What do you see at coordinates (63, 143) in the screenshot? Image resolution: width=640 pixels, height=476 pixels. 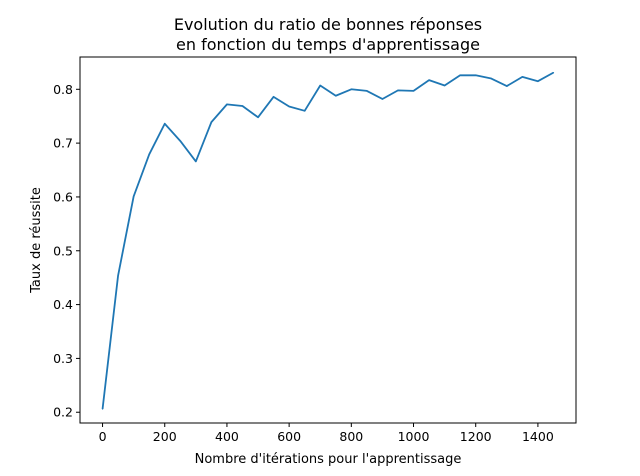 I see `y-tick-label: 0.7` at bounding box center [63, 143].